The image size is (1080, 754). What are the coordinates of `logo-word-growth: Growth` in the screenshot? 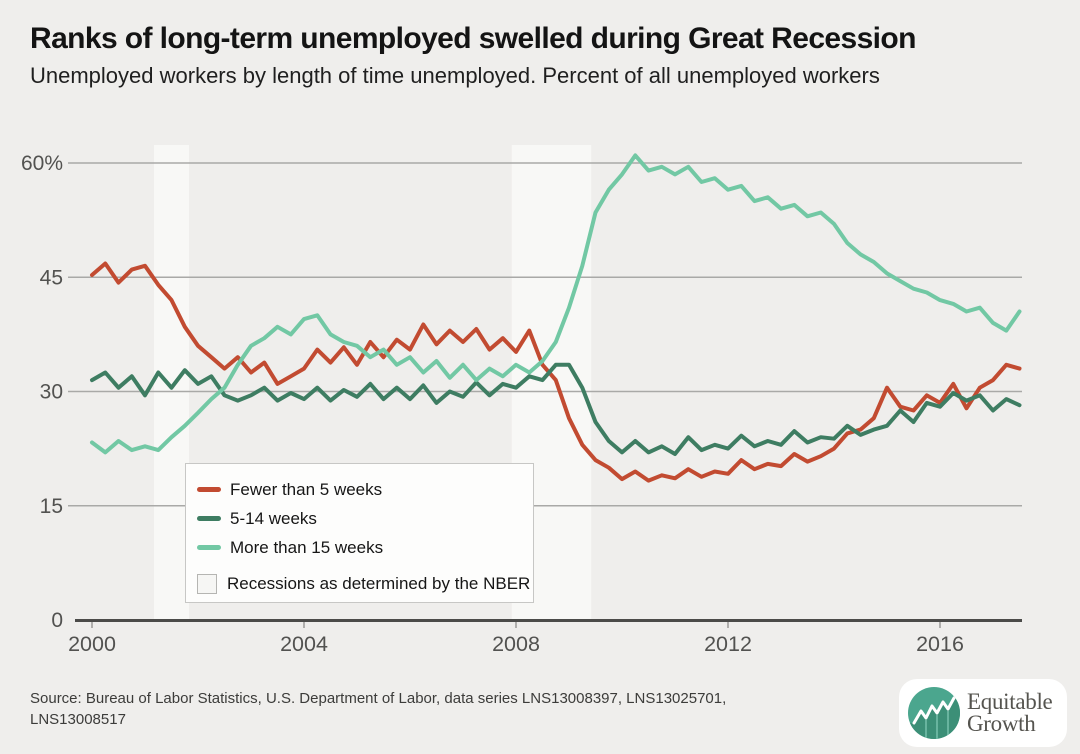 It's located at (1001, 723).